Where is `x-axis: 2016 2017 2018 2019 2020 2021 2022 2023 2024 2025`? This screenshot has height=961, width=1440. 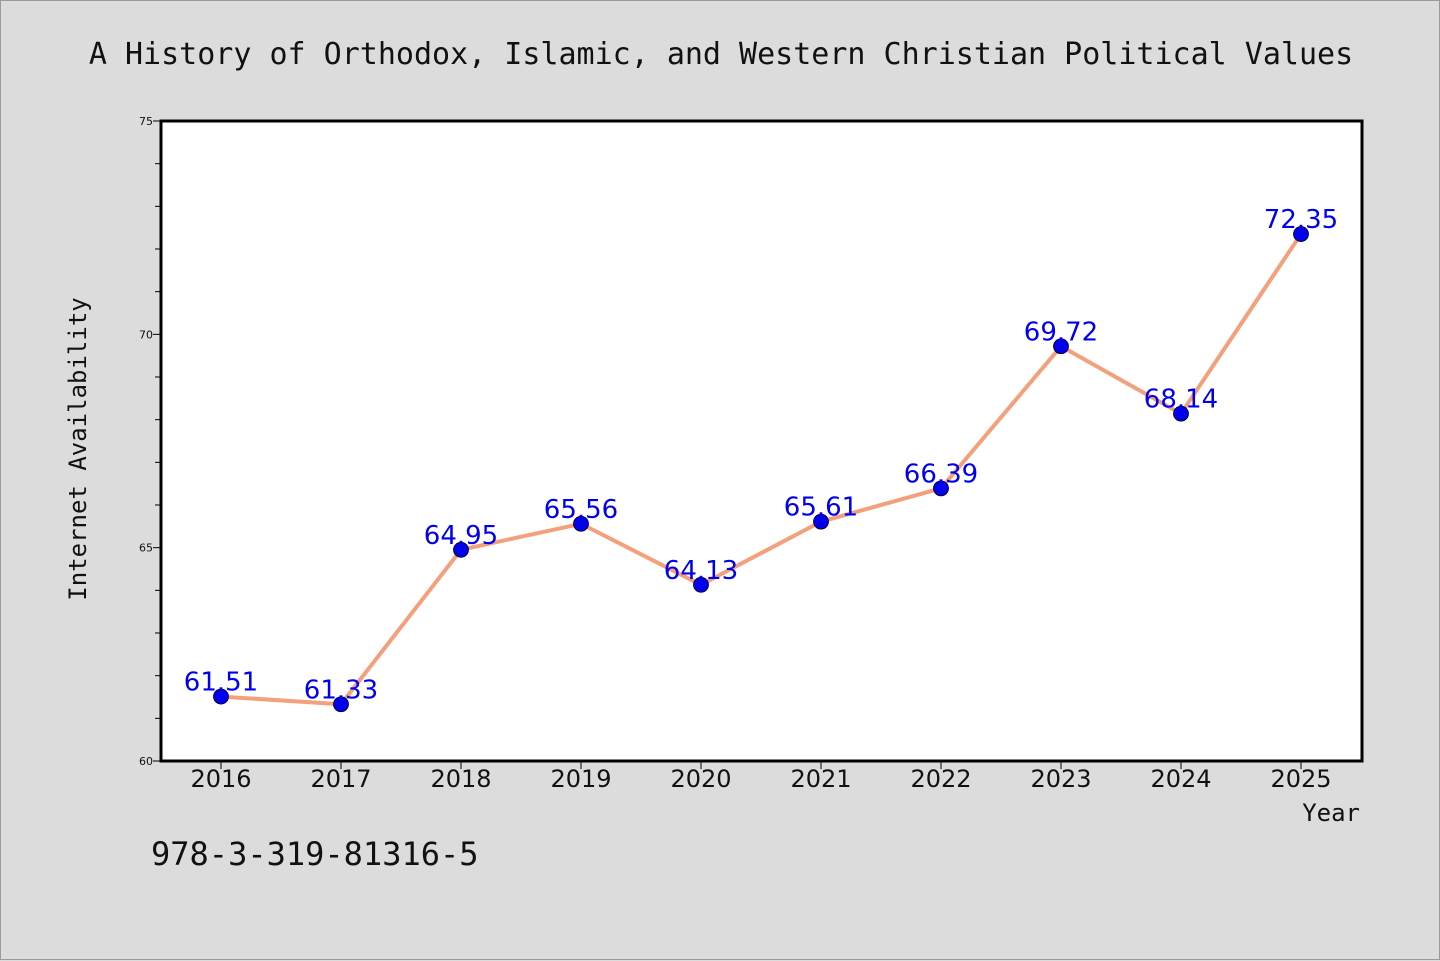 x-axis: 2016 2017 2018 2019 2020 2021 2022 2023 2024 2025 is located at coordinates (761, 777).